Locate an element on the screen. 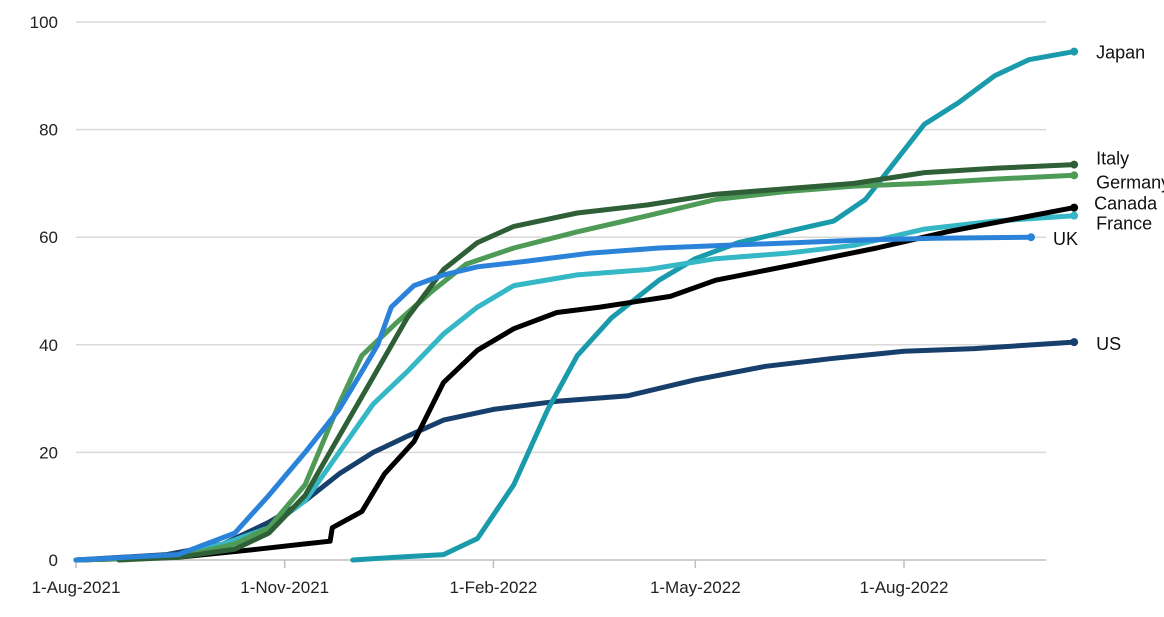 The width and height of the screenshot is (1164, 617). y-tick-label: 0 is located at coordinates (53, 560).